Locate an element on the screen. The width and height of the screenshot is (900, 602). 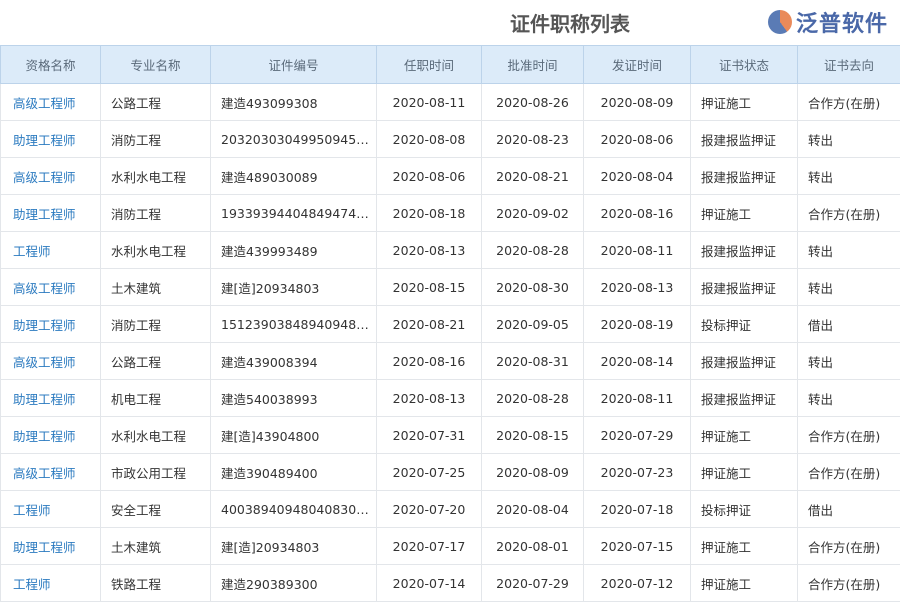
table-cell: 2020-08-18 is located at coordinates (429, 213).